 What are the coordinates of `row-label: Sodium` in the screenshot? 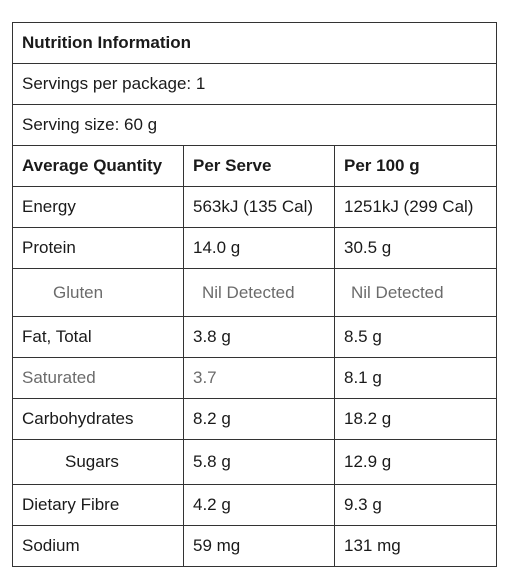 It's located at (98, 546).